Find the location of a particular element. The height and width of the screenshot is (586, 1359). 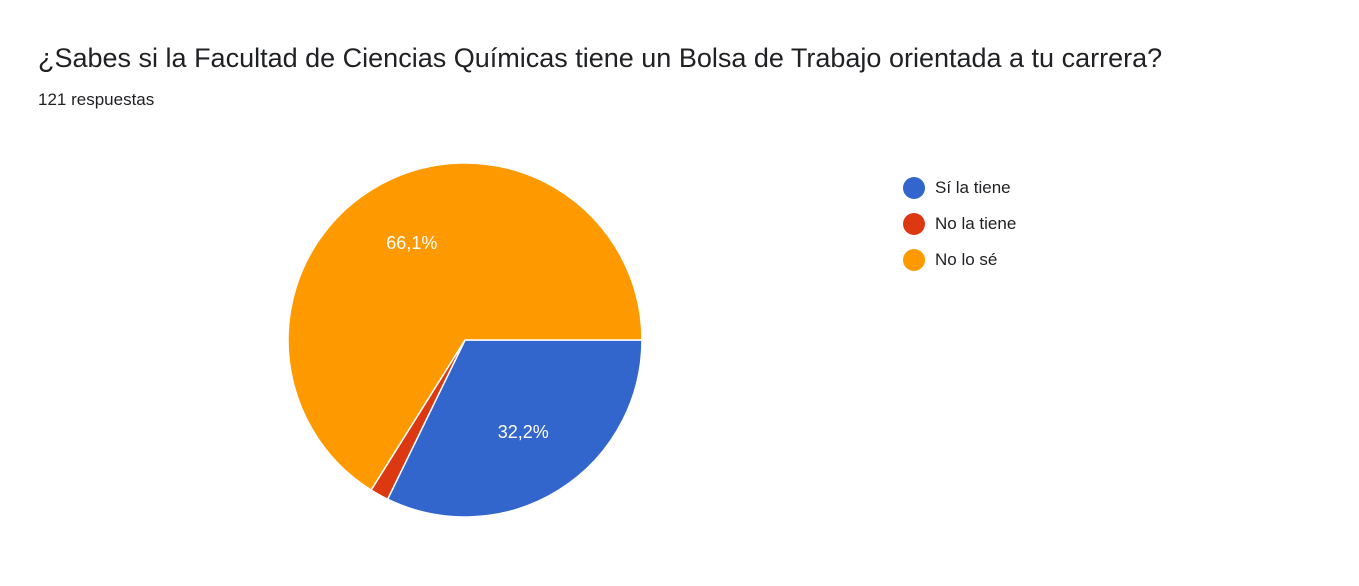

legend-item-si-la-tiene: Sí la tiene is located at coordinates (959, 188).